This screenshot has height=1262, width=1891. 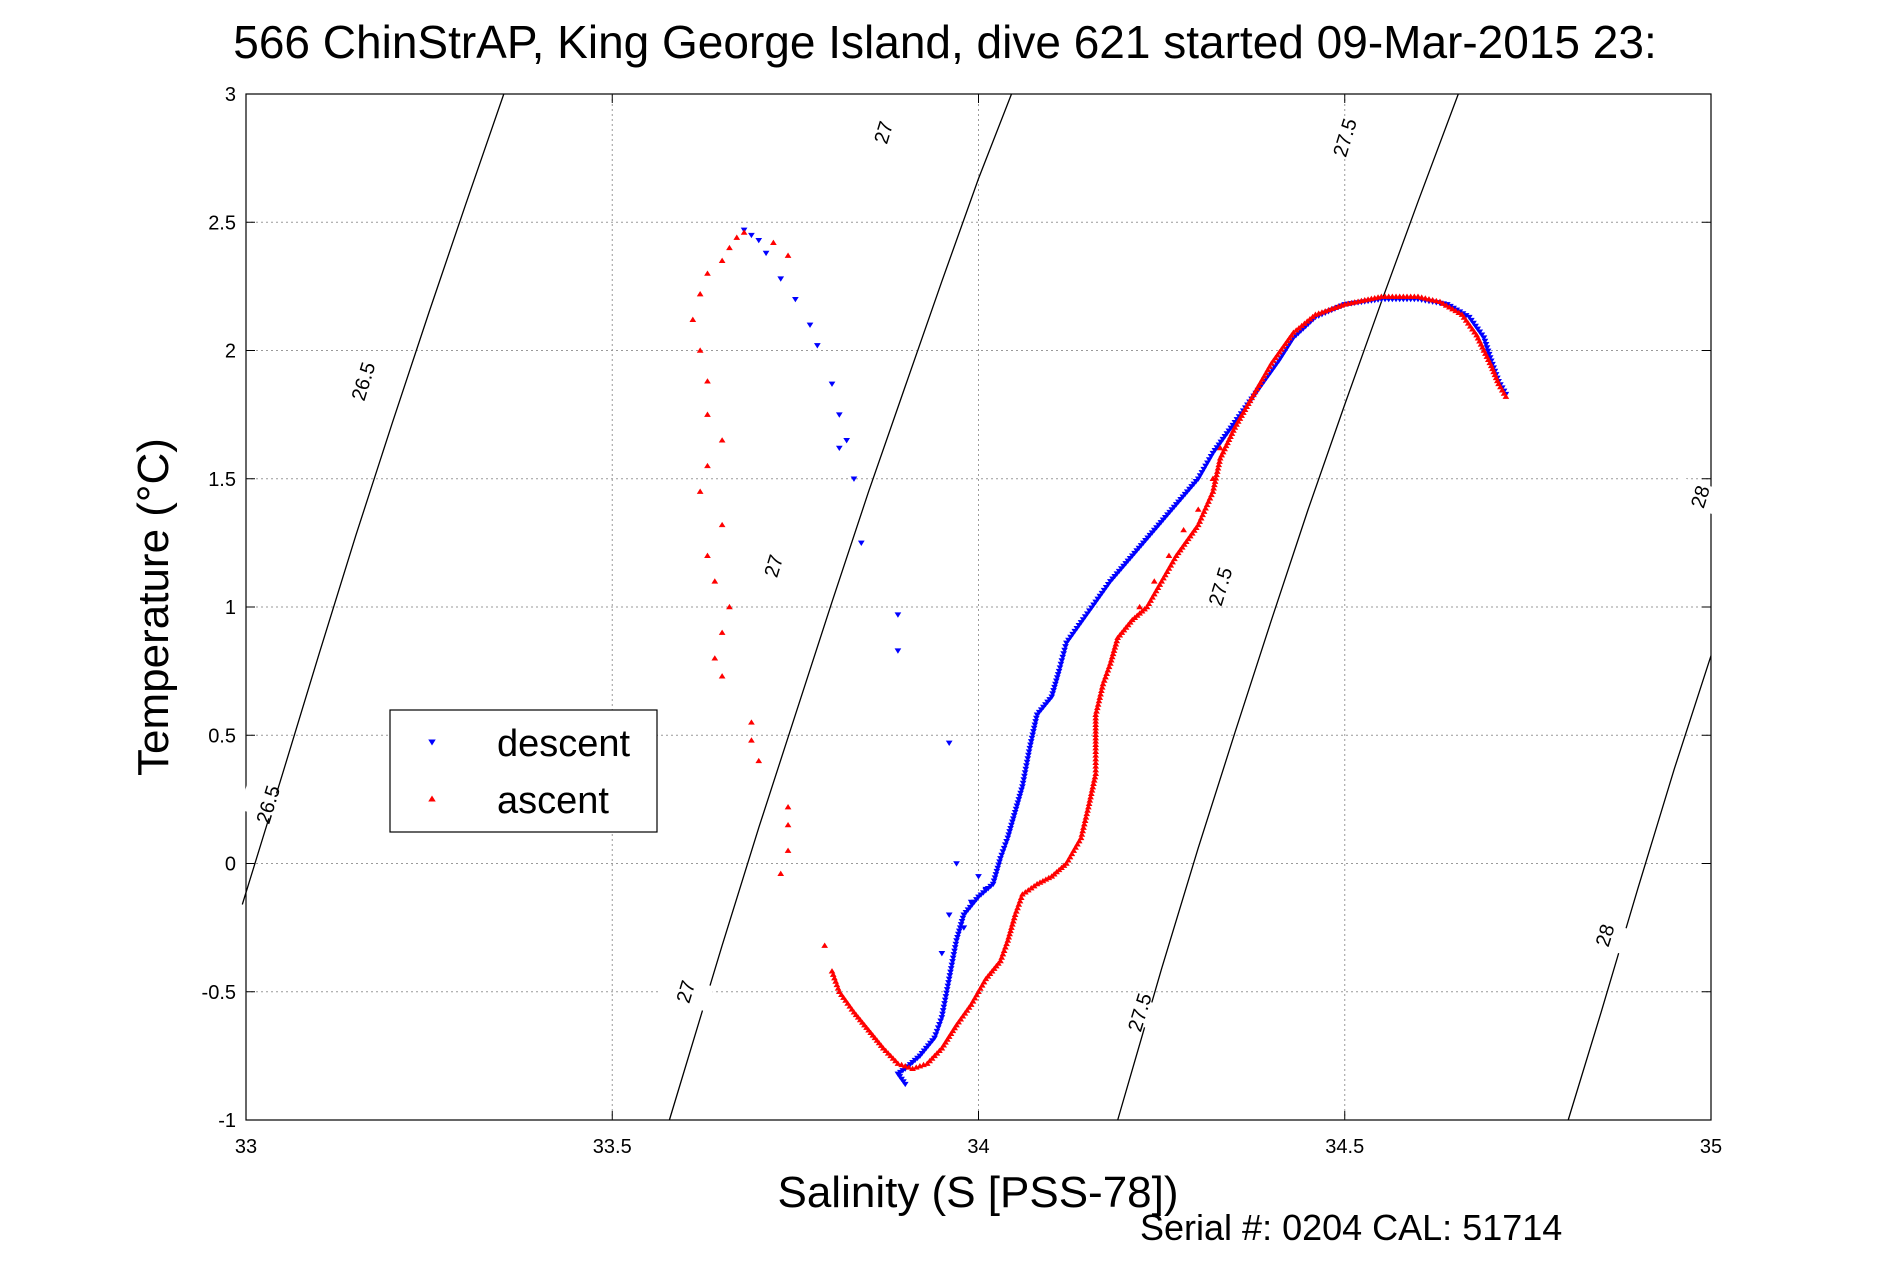 I want to click on x-tick-label: 33, so click(x=246, y=1147).